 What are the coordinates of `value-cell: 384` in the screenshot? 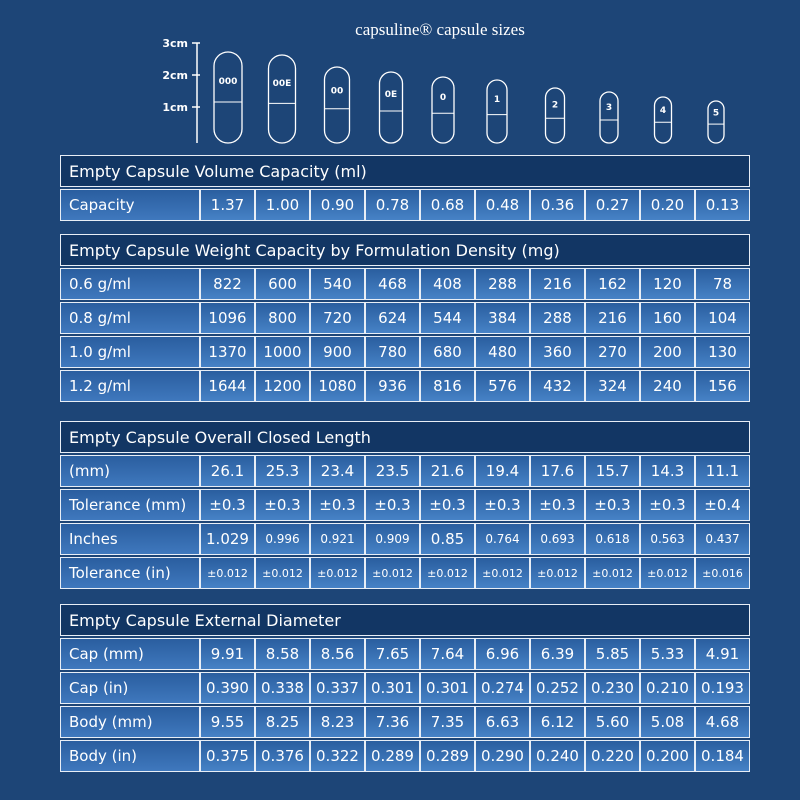 It's located at (502, 318).